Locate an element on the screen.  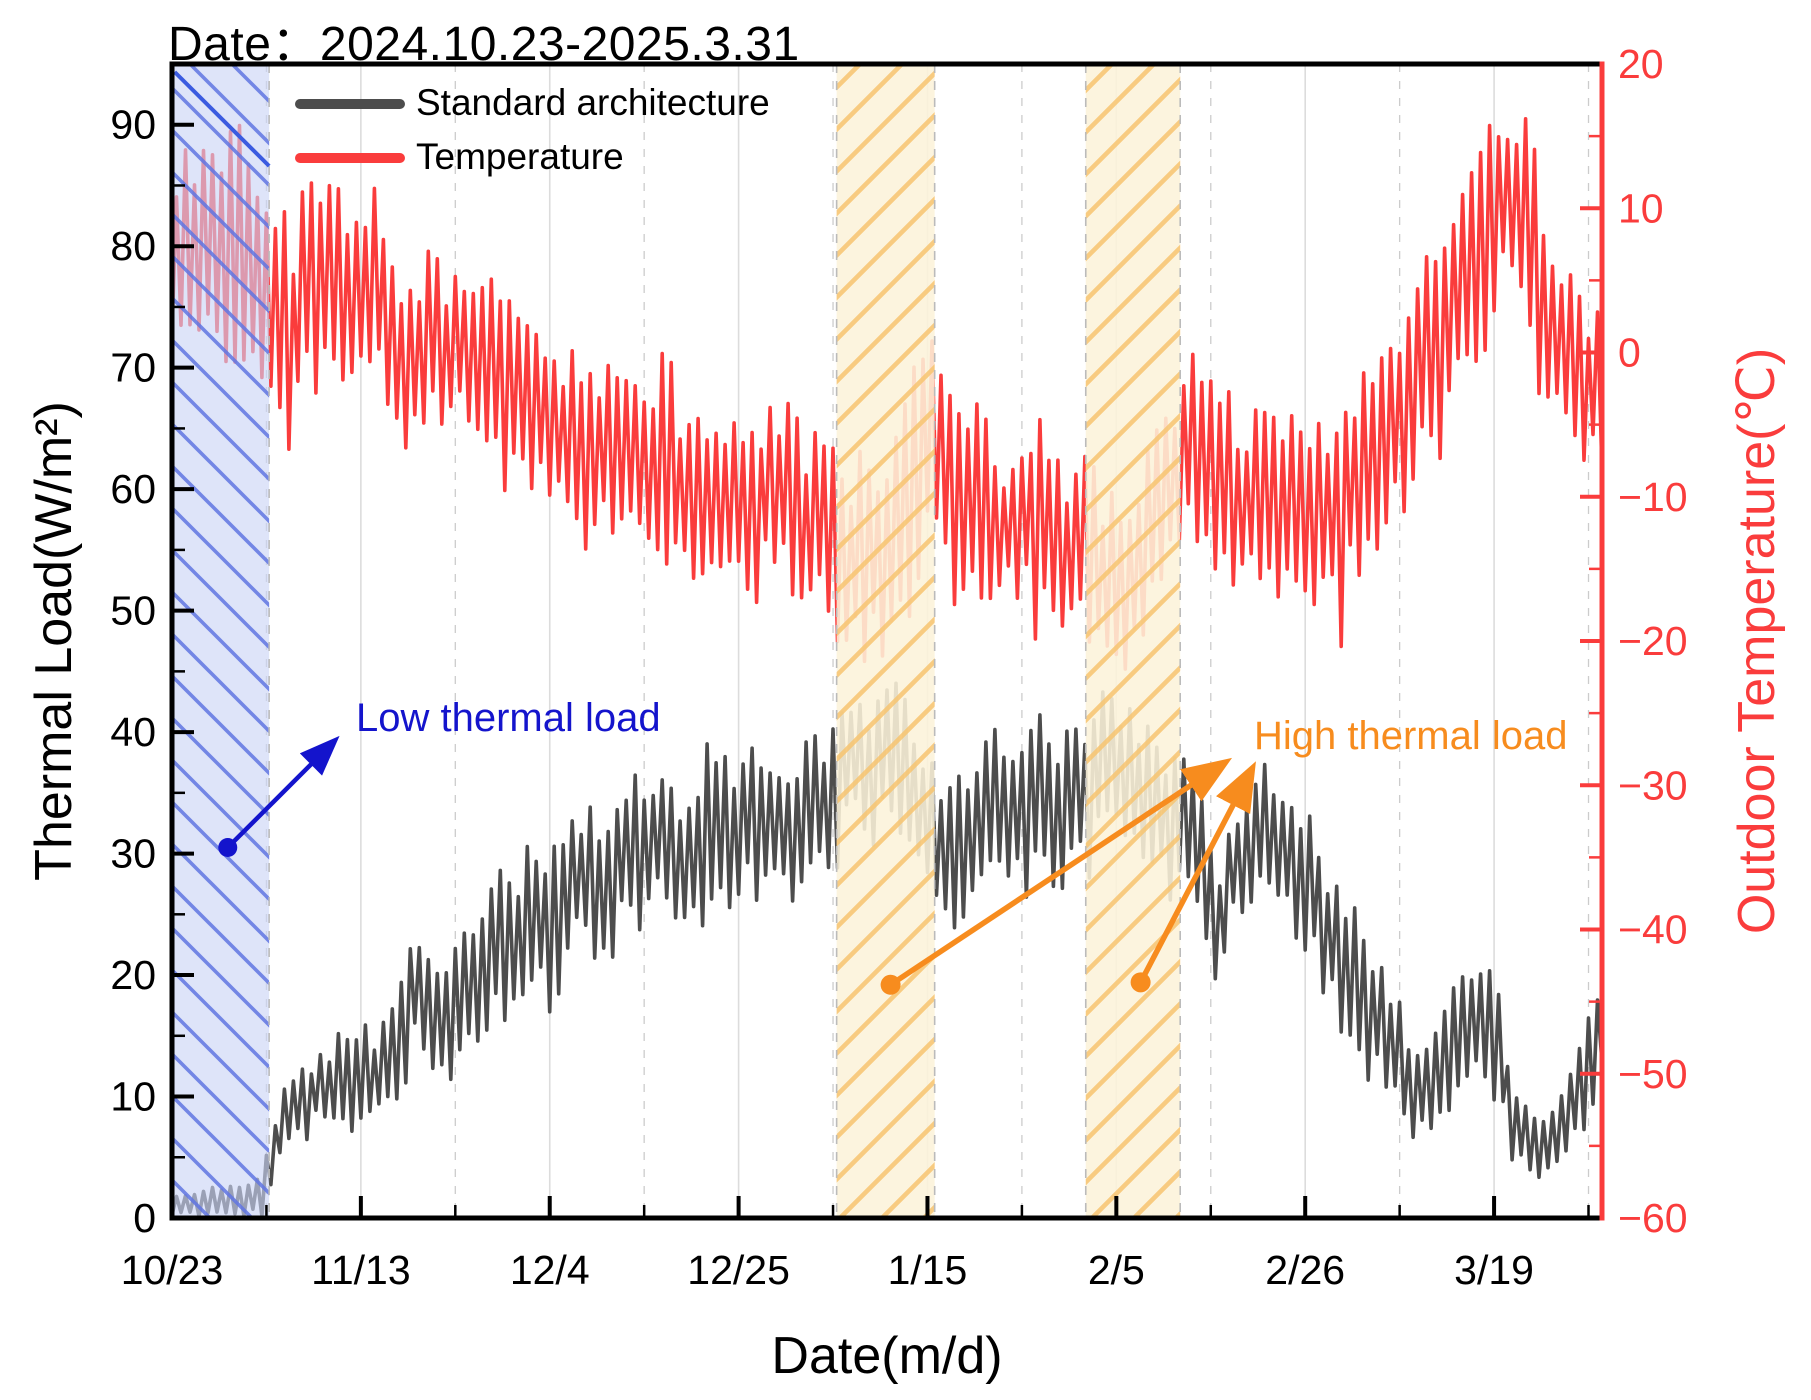
legend-label-temperature: Temperature is located at coordinates (520, 156).